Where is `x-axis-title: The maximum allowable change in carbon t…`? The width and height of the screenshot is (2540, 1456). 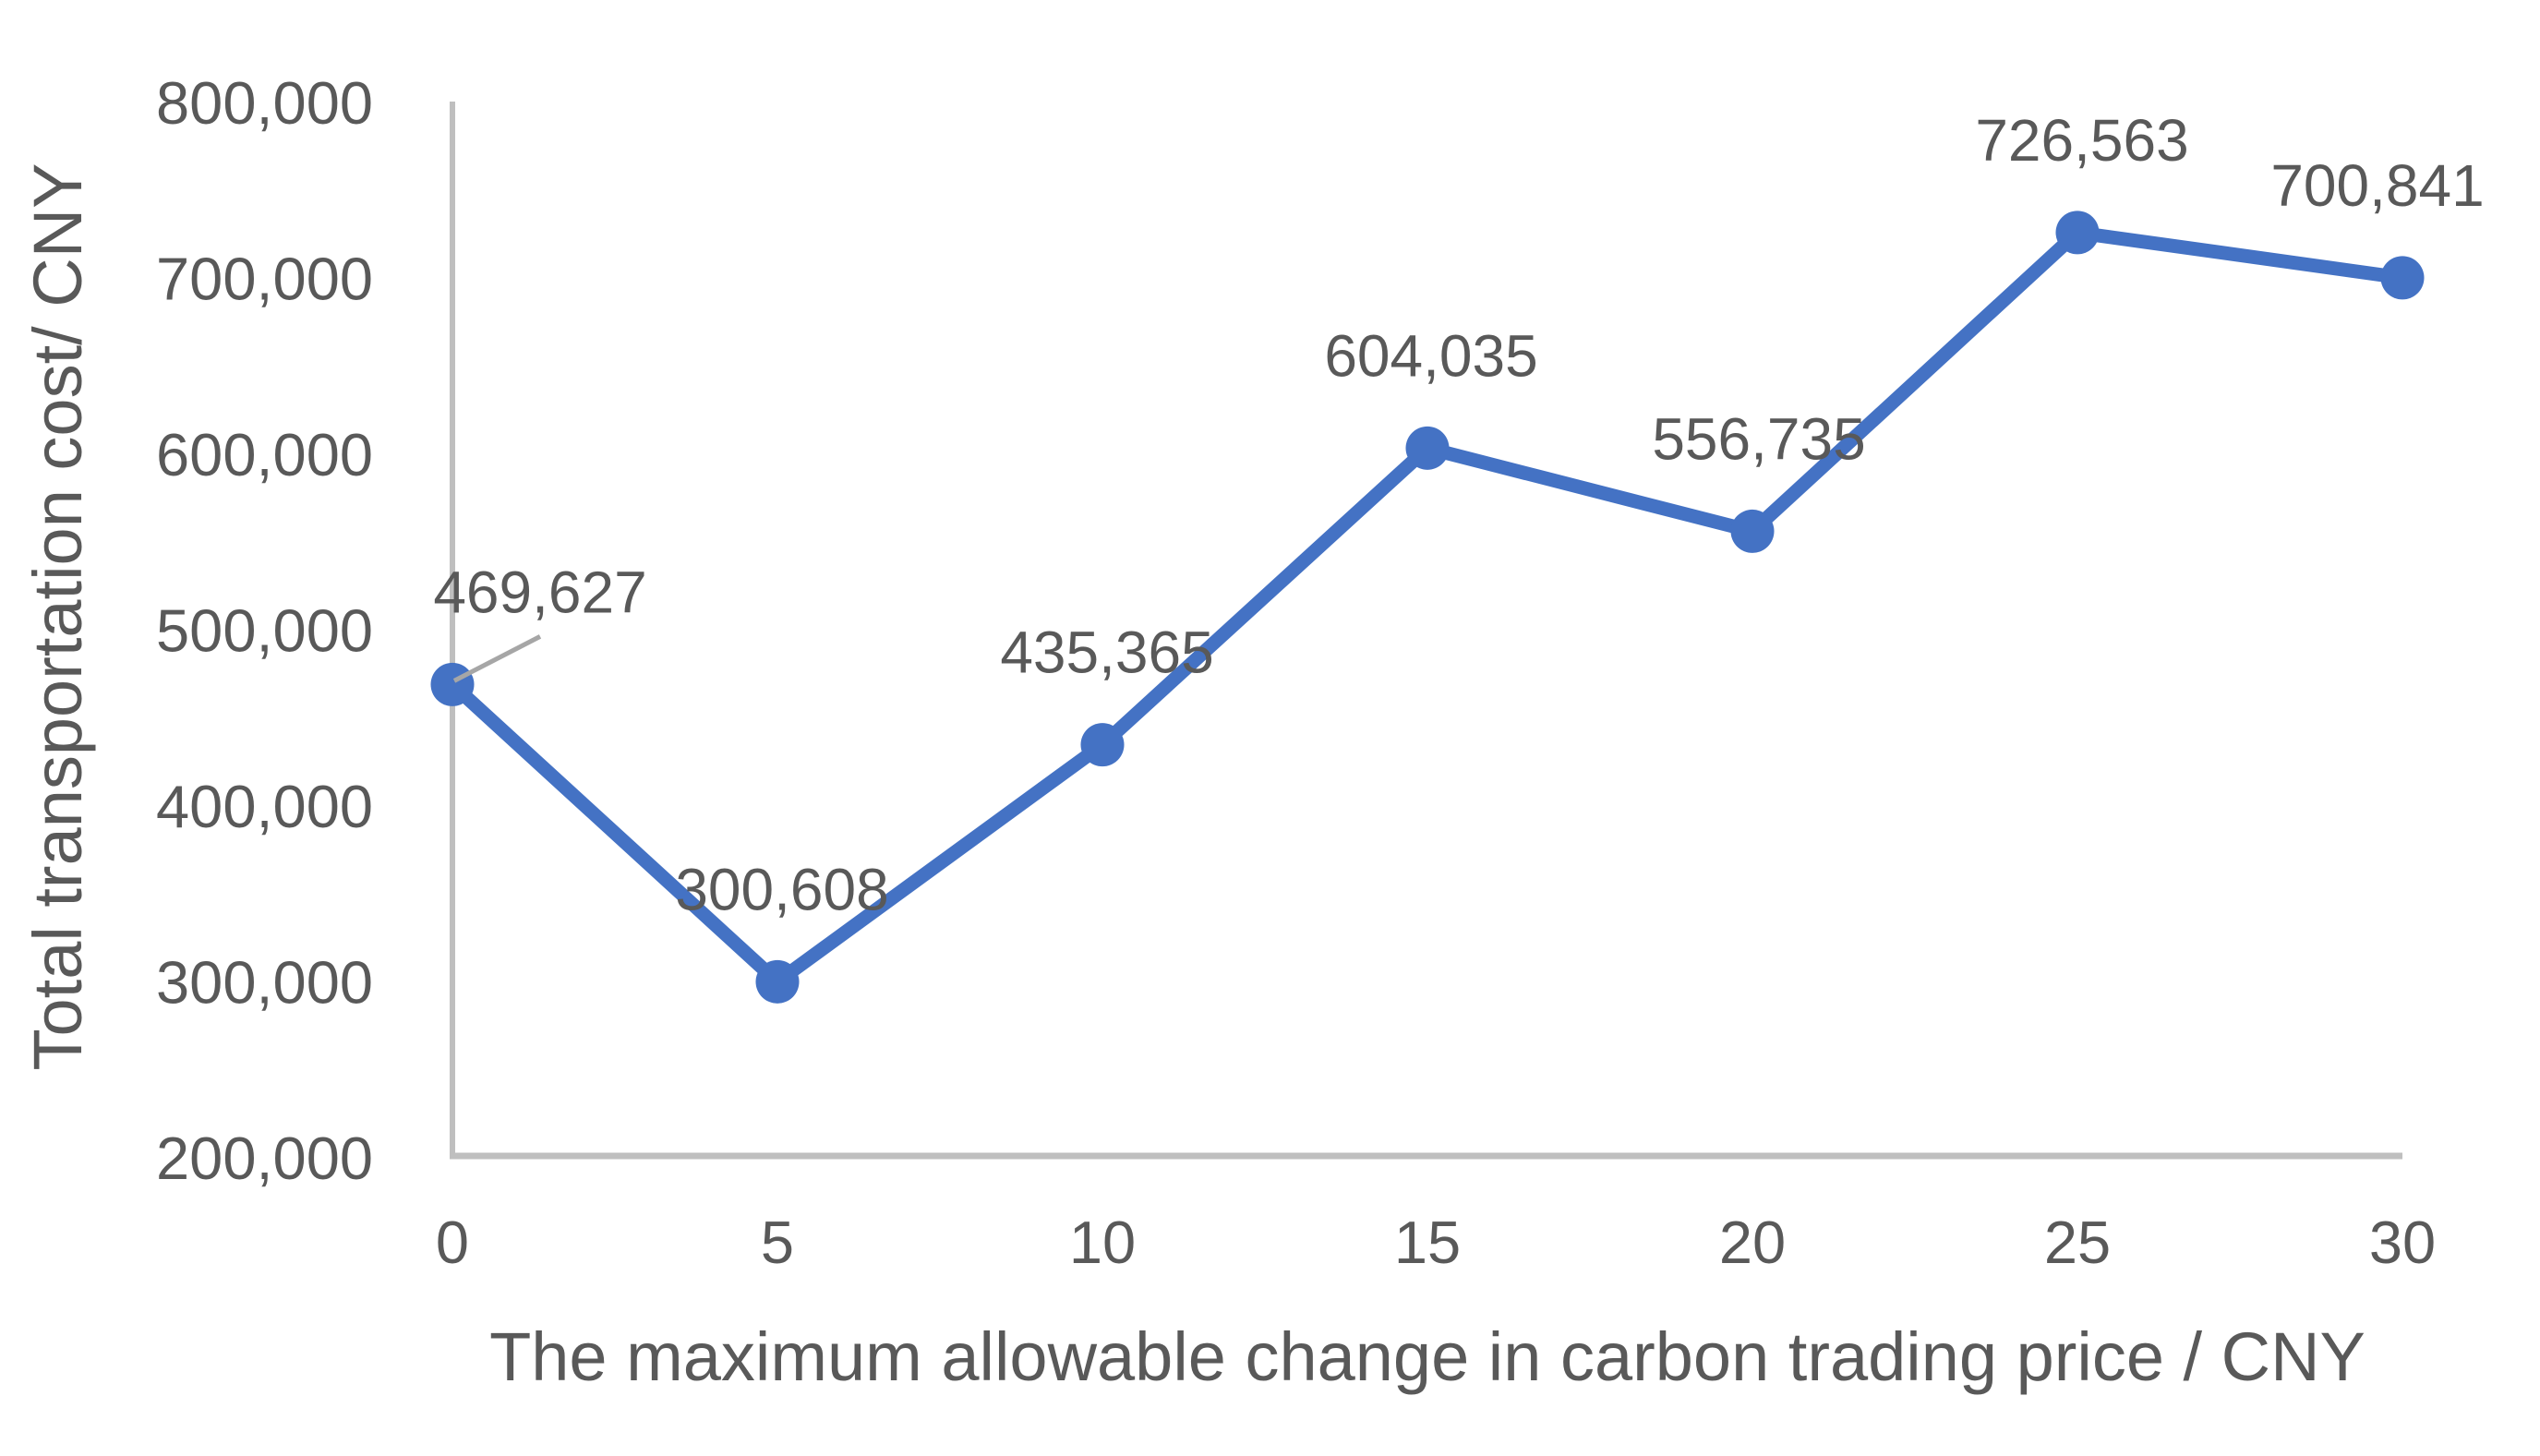
x-axis-title: The maximum allowable change in carbon t… is located at coordinates (1427, 1356).